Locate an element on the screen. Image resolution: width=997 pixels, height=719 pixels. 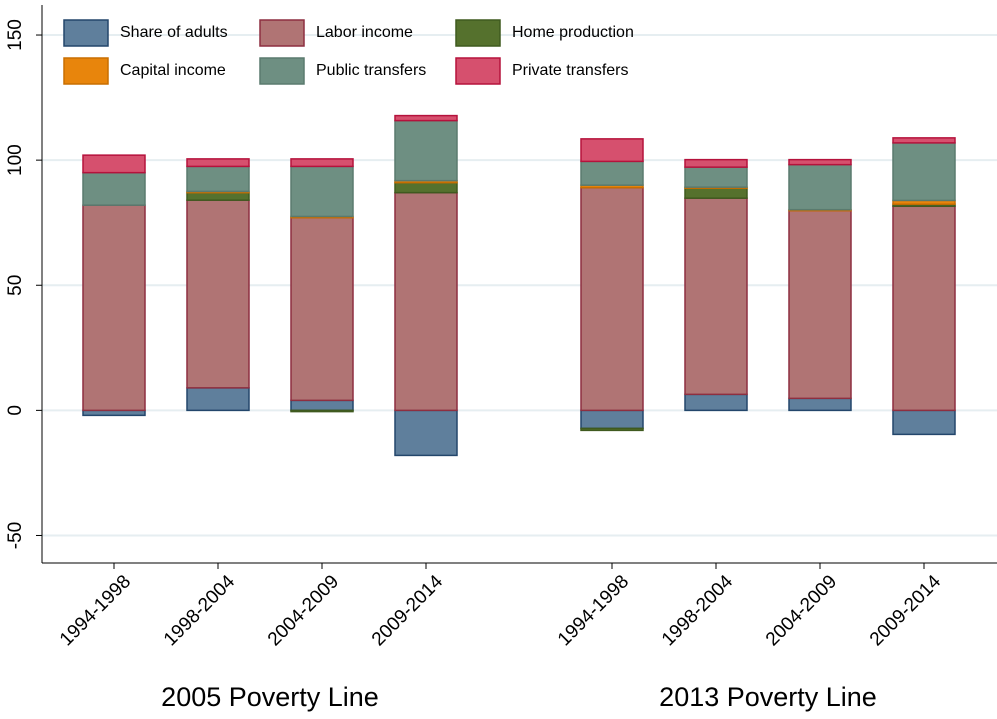
group-label: 2013 Poverty Line is located at coordinates (768, 697).